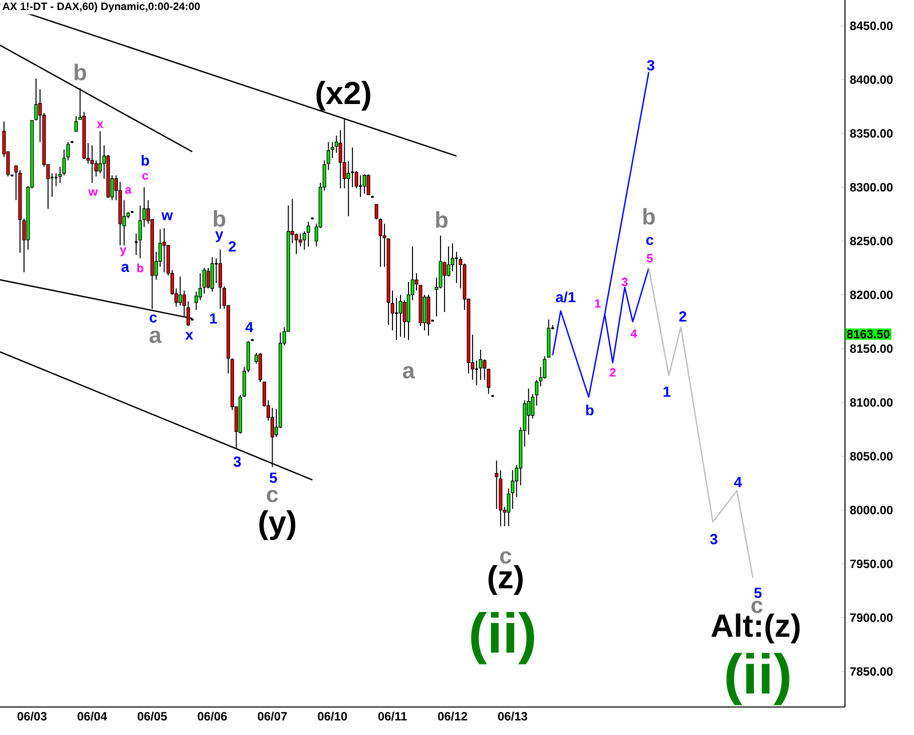  What do you see at coordinates (272, 716) in the screenshot?
I see `x-tick-label: 06/07` at bounding box center [272, 716].